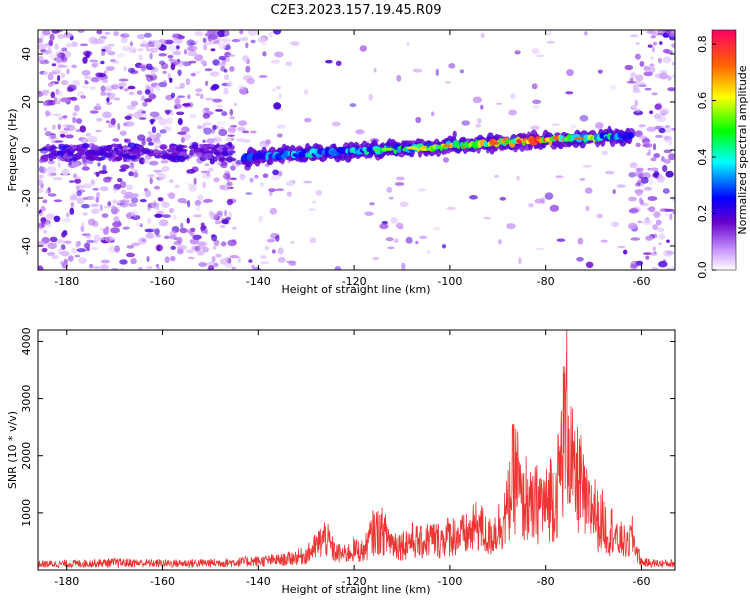 The height and width of the screenshot is (600, 750). What do you see at coordinates (26, 246) in the screenshot?
I see `y-tick-label: -40` at bounding box center [26, 246].